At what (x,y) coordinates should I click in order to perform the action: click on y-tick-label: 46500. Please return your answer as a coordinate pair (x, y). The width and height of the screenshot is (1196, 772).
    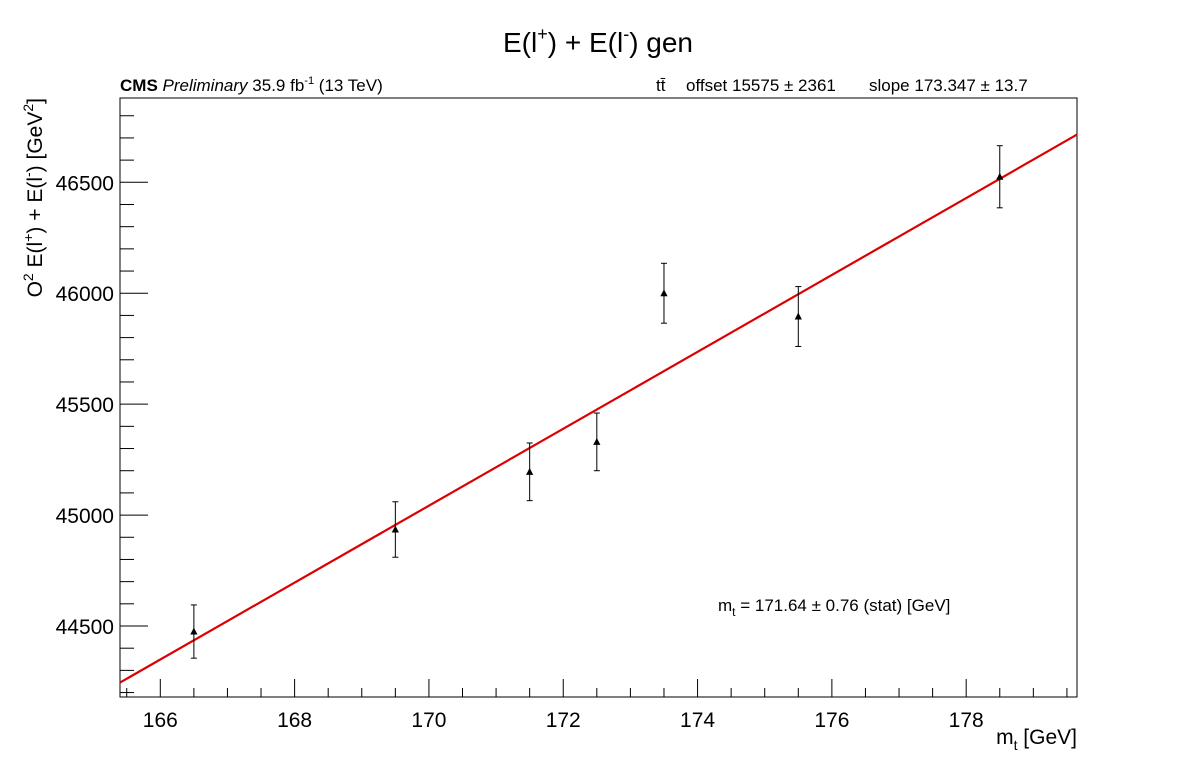
    Looking at the image, I should click on (85, 183).